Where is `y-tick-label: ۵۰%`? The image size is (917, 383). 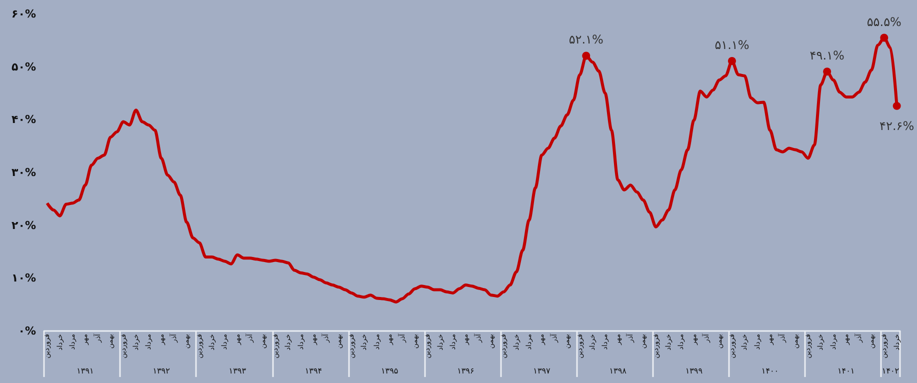
y-tick-label: ۵۰% is located at coordinates (24, 67).